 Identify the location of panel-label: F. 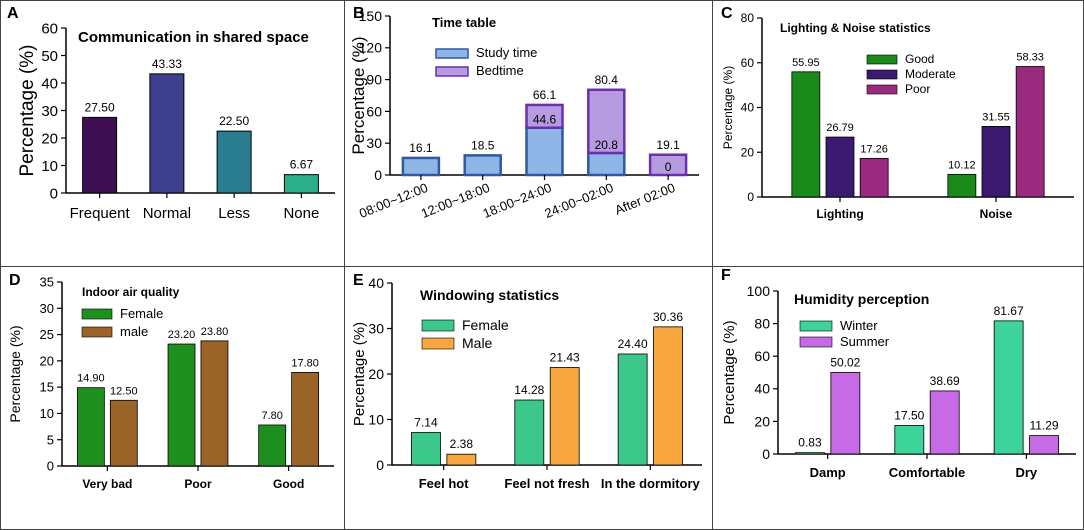
(726, 275).